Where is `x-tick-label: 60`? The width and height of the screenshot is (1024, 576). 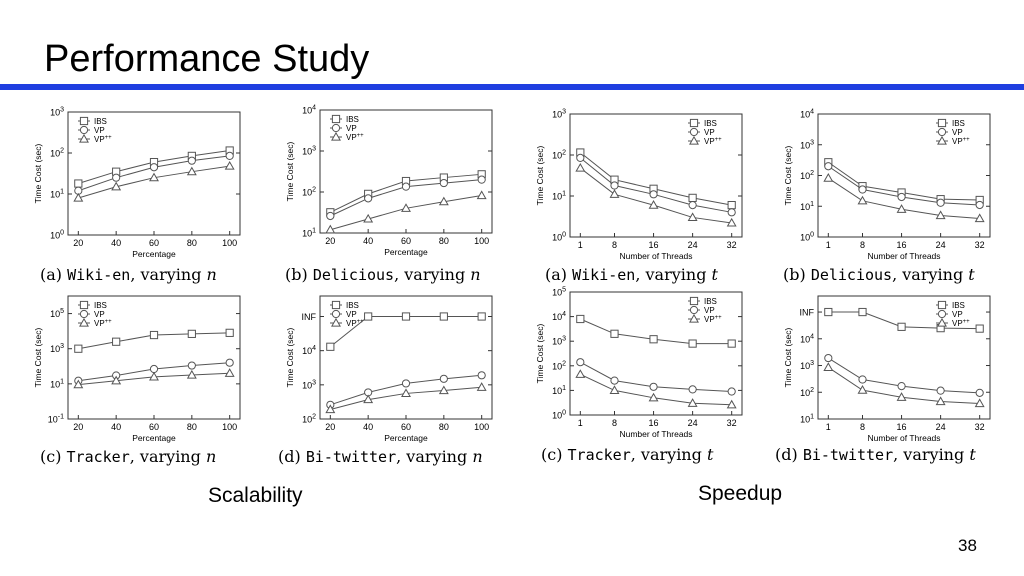
x-tick-label: 60 is located at coordinates (406, 427).